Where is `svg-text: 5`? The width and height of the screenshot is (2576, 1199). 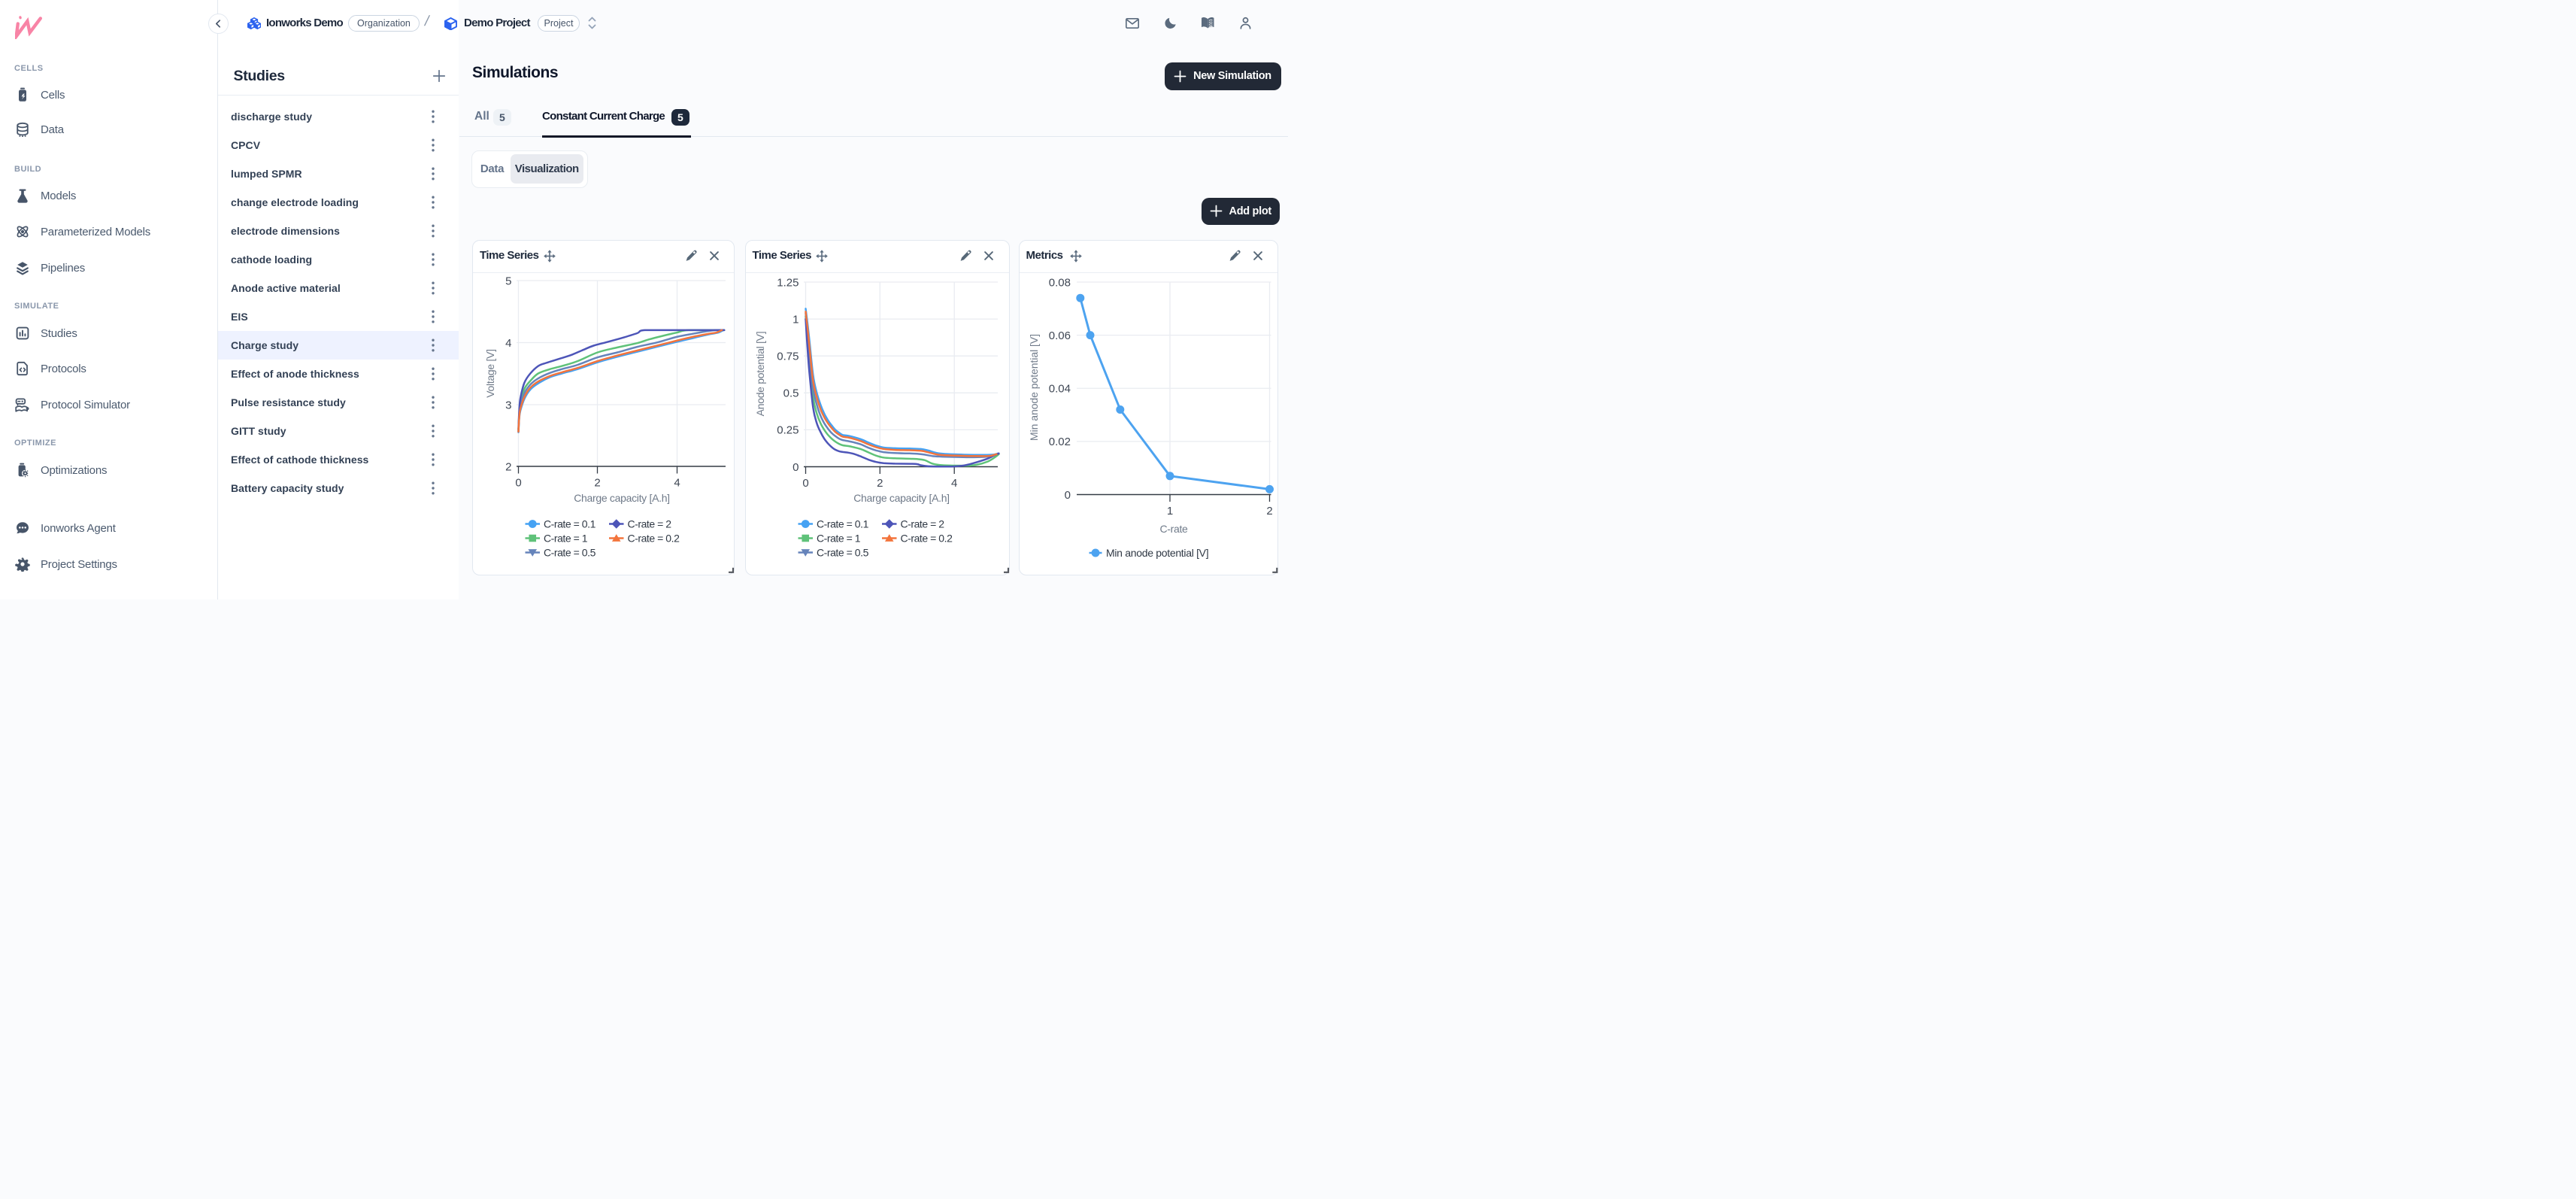 svg-text: 5 is located at coordinates (508, 281).